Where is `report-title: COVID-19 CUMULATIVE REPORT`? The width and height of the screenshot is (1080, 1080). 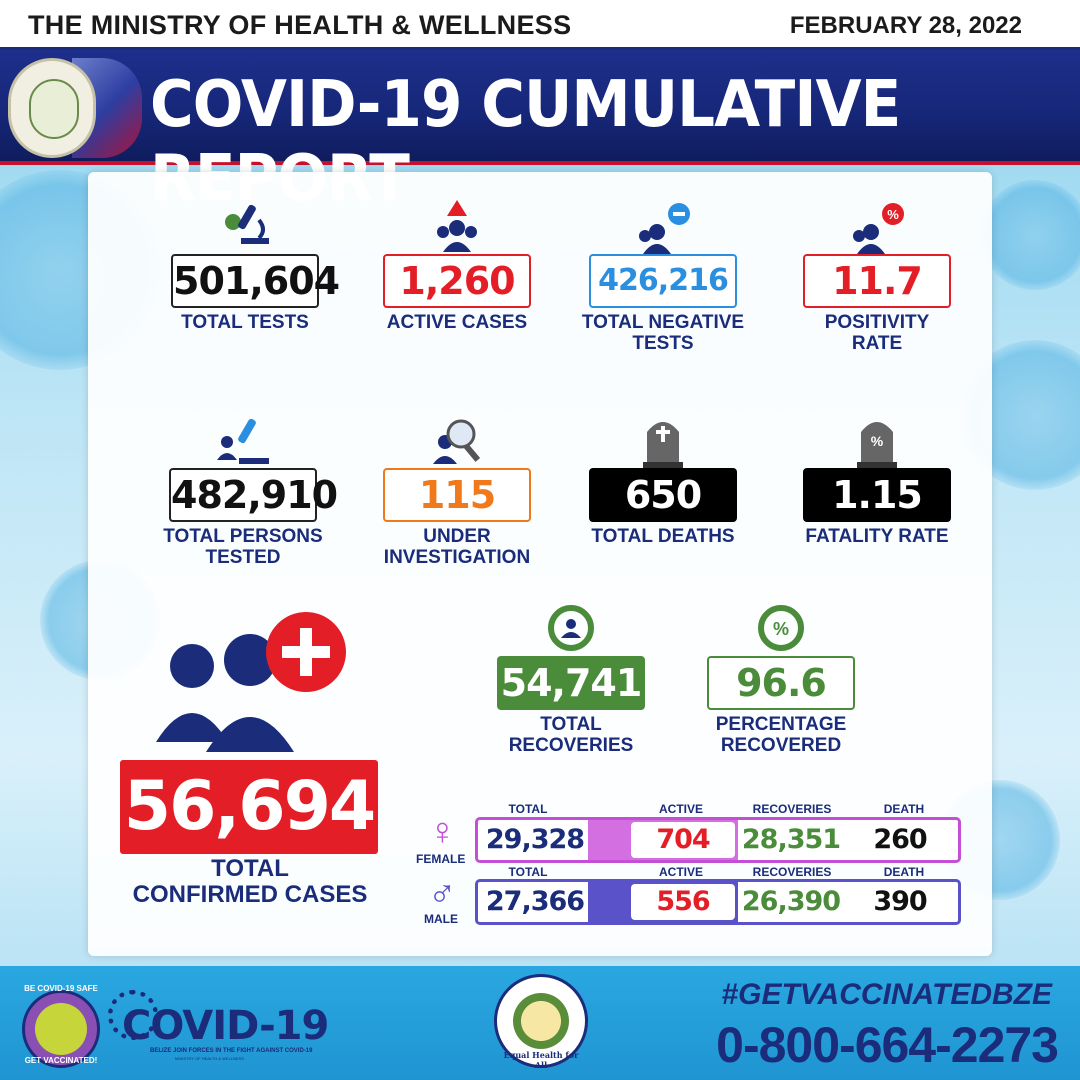
report-title: COVID-19 CUMULATIVE REPORT is located at coordinates (525, 142).